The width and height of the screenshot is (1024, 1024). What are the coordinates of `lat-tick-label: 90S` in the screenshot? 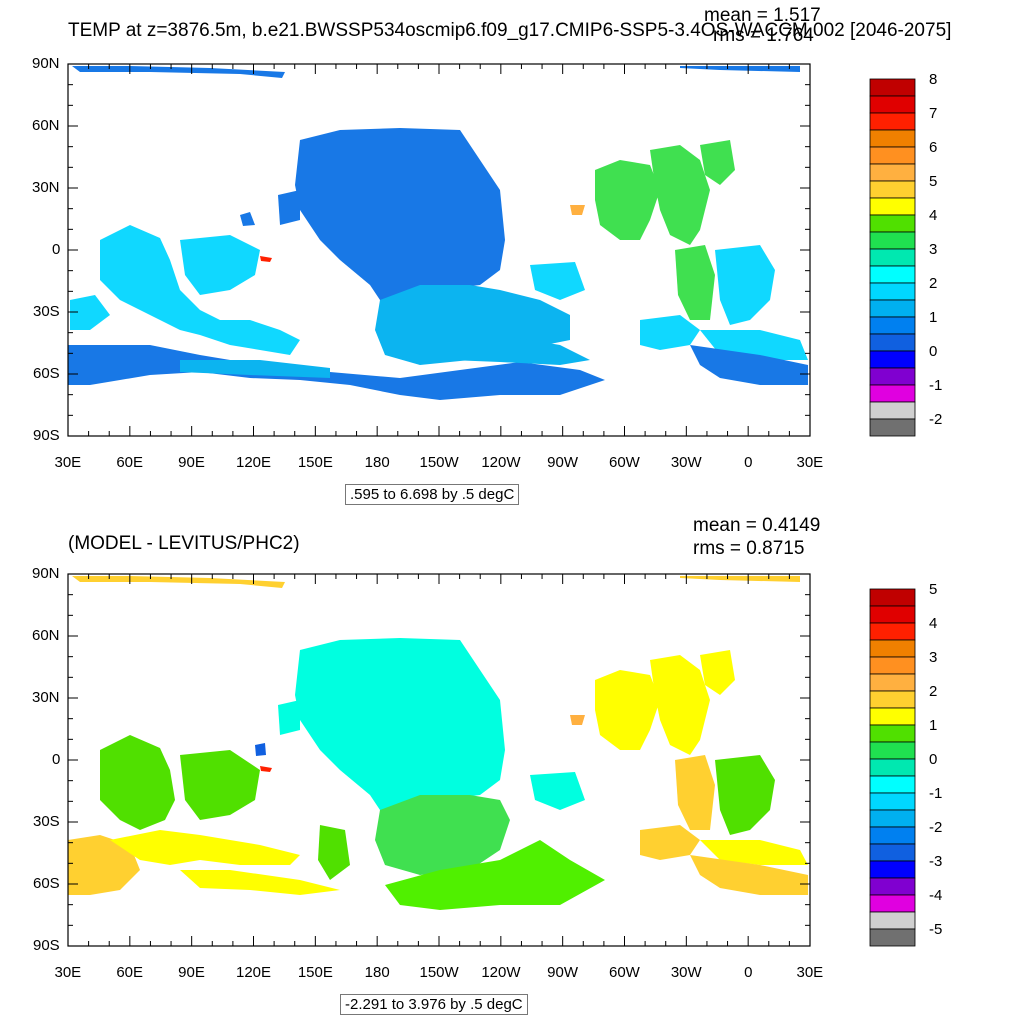 It's located at (46, 435).